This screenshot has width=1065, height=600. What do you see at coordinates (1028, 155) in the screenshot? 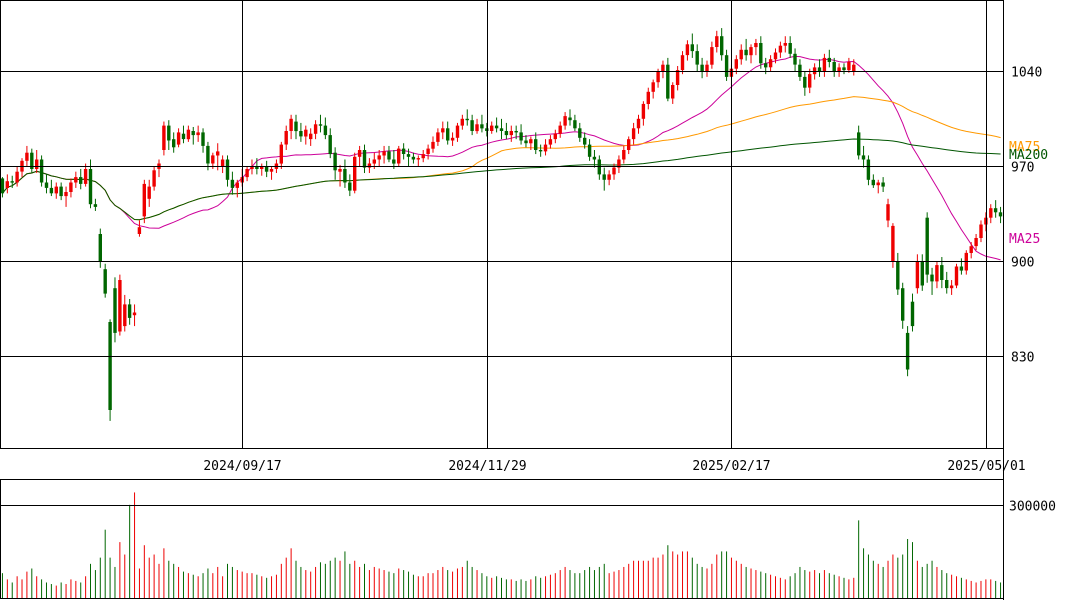
I see `ma-label: MA200` at bounding box center [1028, 155].